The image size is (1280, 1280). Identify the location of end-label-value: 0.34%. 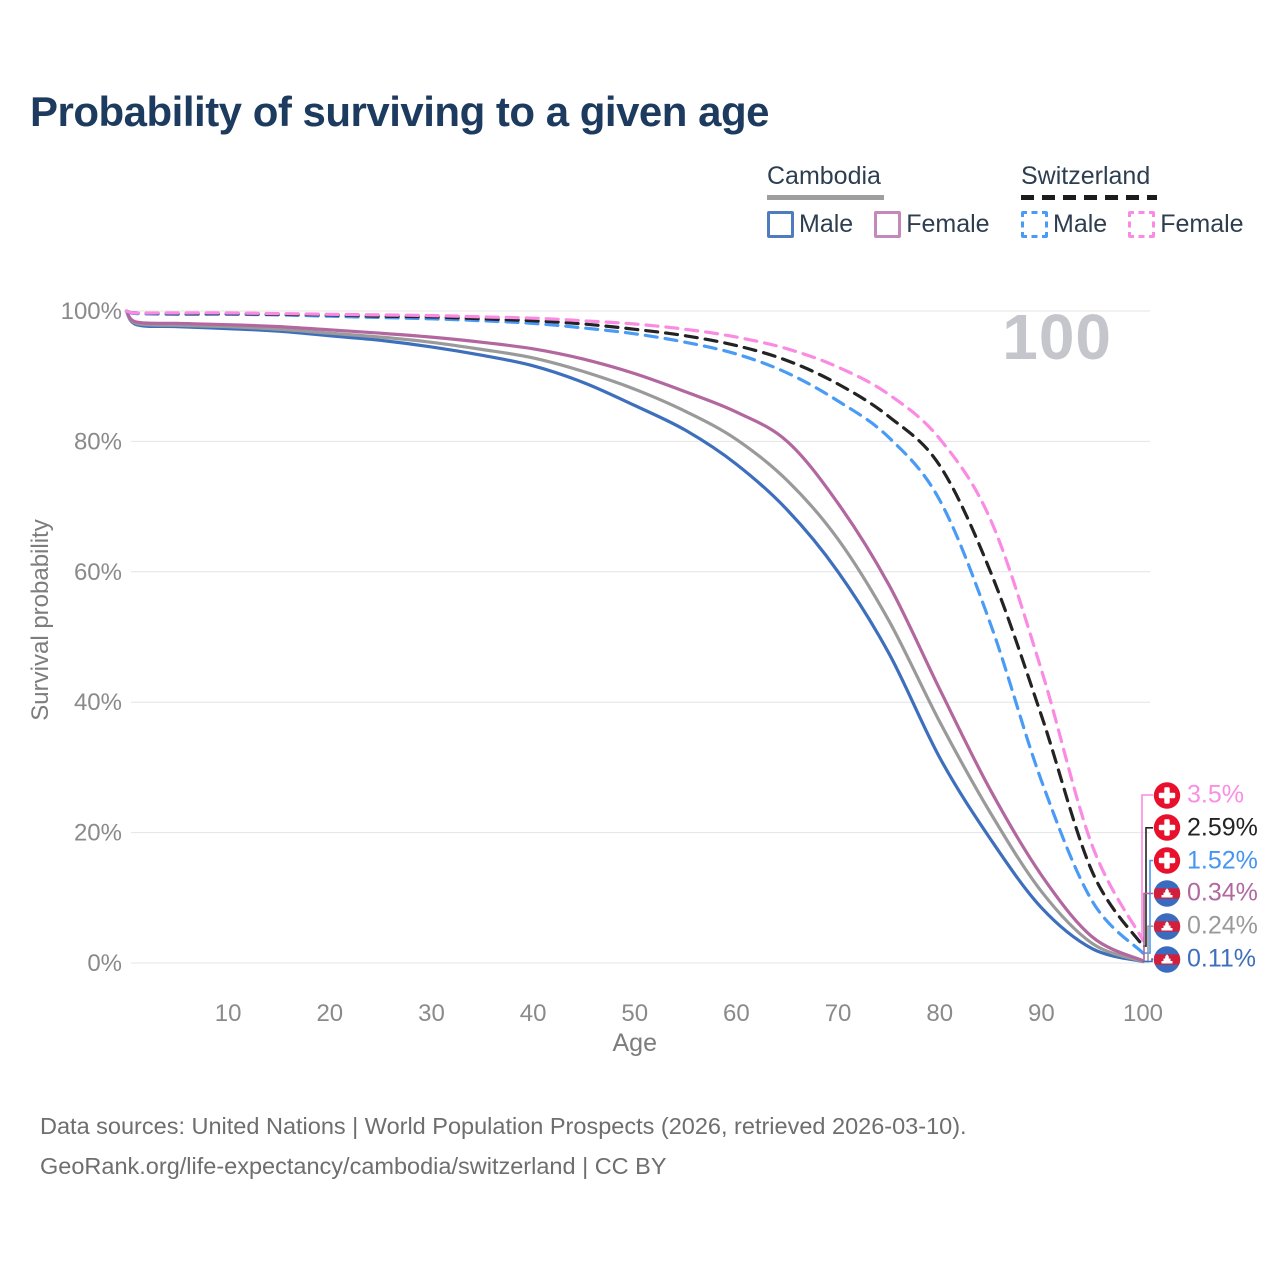
(1222, 892).